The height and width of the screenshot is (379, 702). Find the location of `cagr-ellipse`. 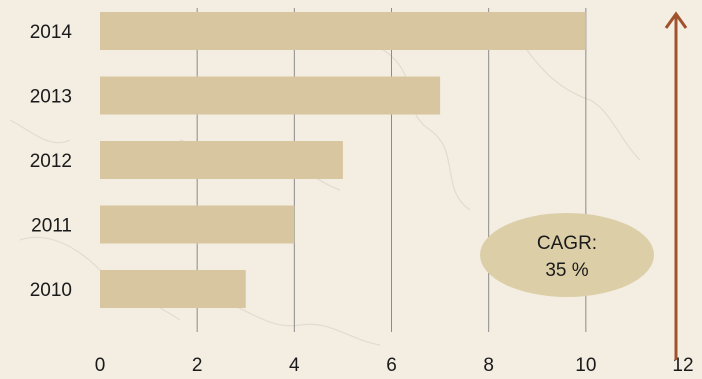

cagr-ellipse is located at coordinates (567, 255).